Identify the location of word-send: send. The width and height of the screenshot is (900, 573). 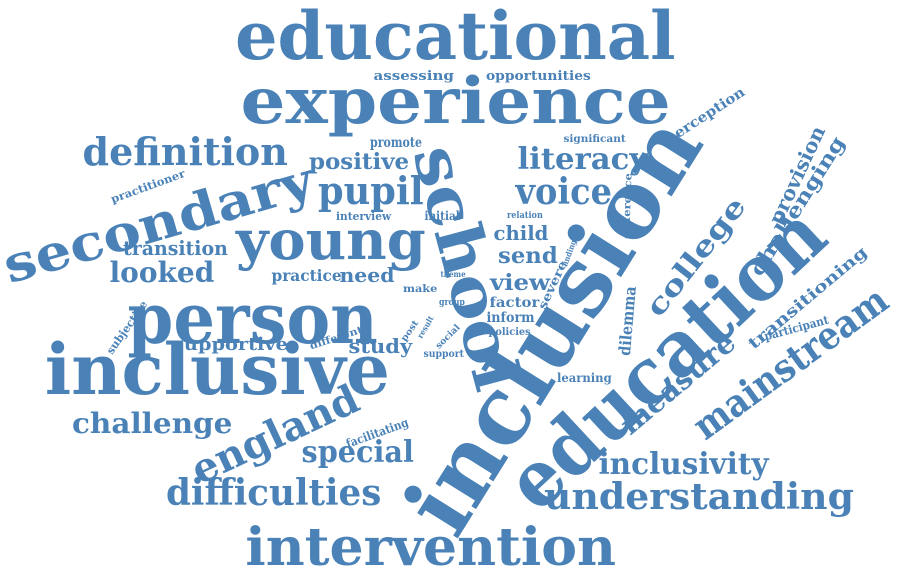
(528, 256).